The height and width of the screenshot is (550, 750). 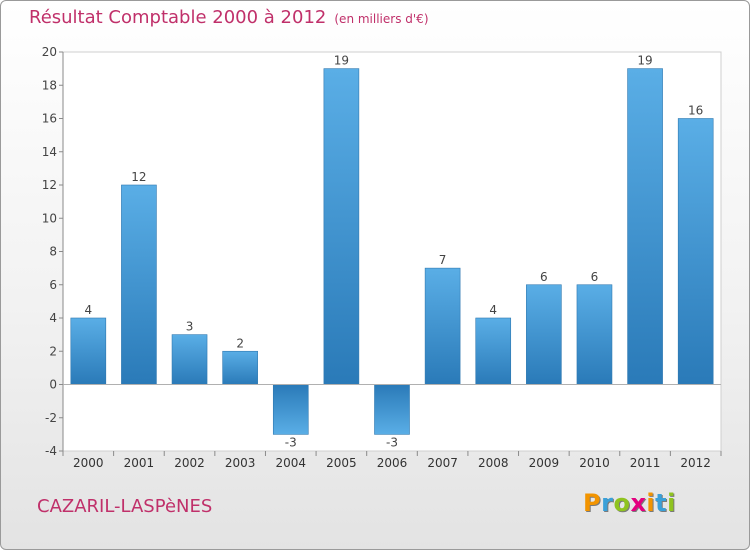 What do you see at coordinates (189, 463) in the screenshot?
I see `x-tick-label: 2002` at bounding box center [189, 463].